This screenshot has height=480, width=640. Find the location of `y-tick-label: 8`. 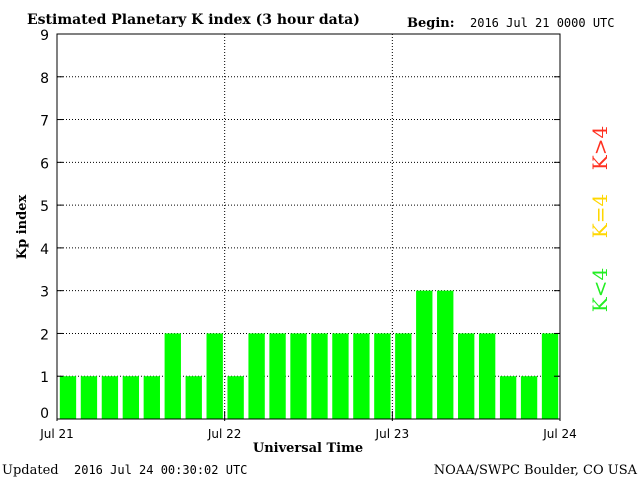

y-tick-label: 8 is located at coordinates (44, 79).